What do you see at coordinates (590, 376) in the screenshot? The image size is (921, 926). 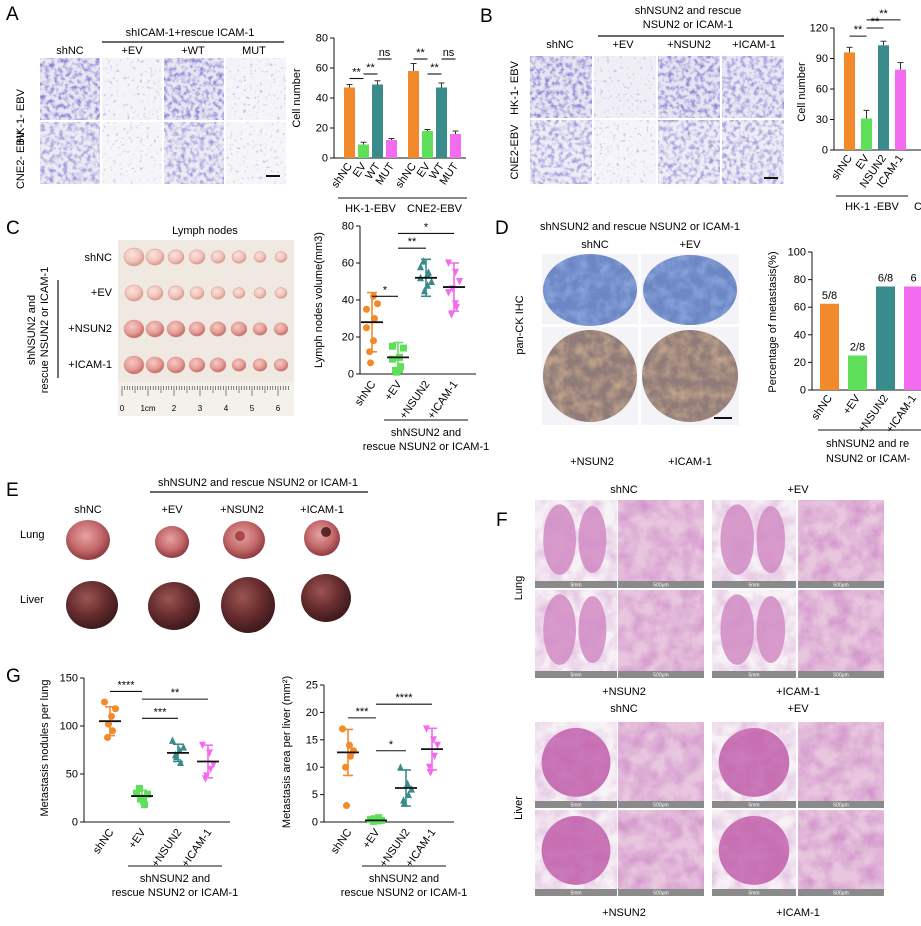 I see `ihc-section-texture` at bounding box center [590, 376].